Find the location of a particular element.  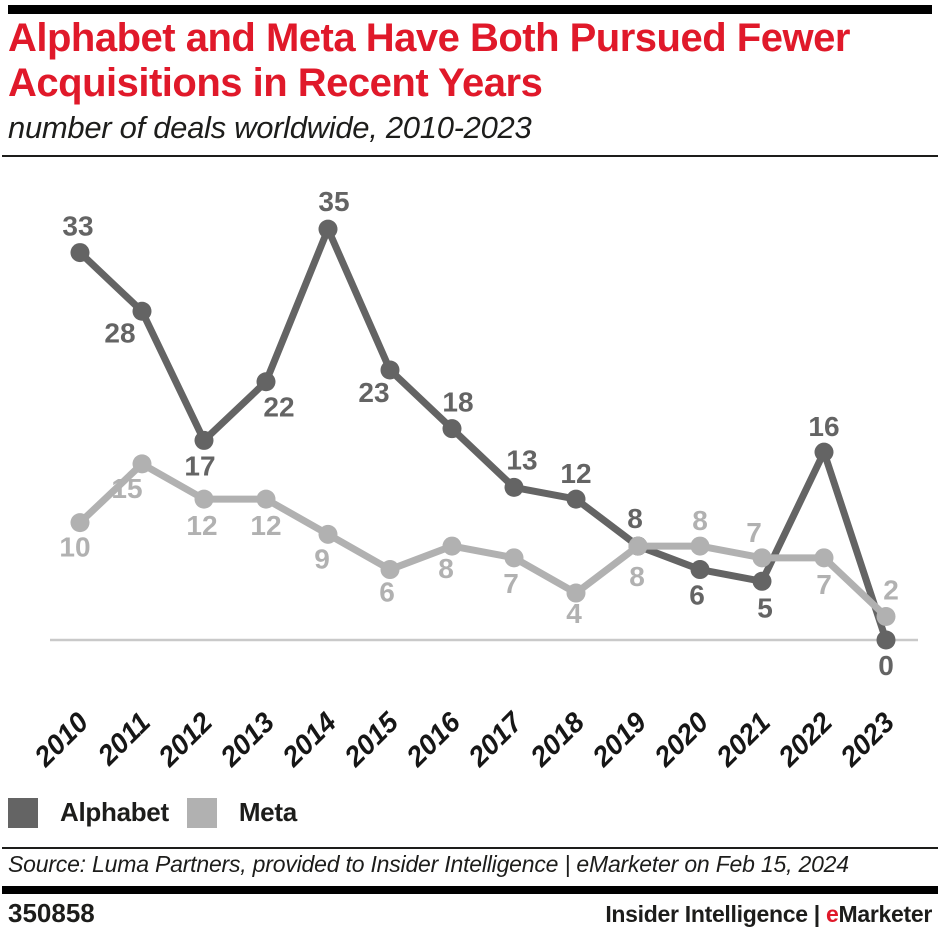

x-axis-label: 2016 is located at coordinates (433, 739).